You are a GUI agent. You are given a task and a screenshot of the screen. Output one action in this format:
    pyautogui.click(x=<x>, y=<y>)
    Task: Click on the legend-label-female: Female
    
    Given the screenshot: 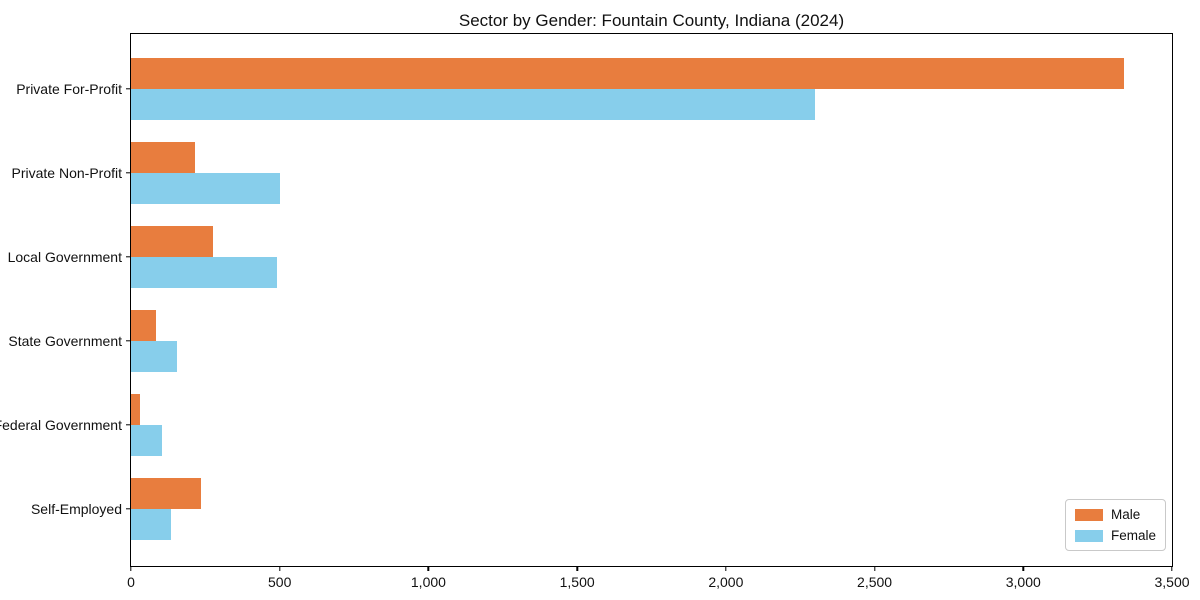 What is the action you would take?
    pyautogui.click(x=1133, y=535)
    